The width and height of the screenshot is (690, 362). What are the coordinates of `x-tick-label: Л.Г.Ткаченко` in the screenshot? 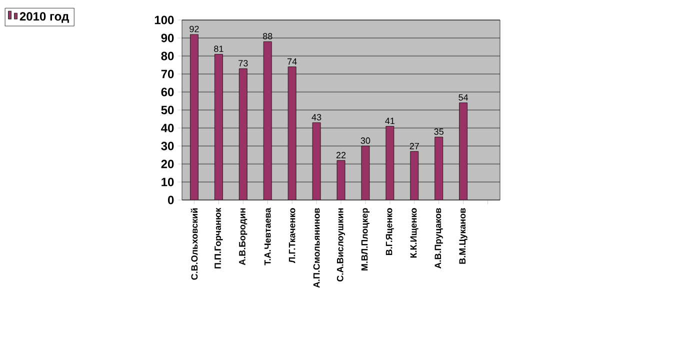 It's located at (292, 236).